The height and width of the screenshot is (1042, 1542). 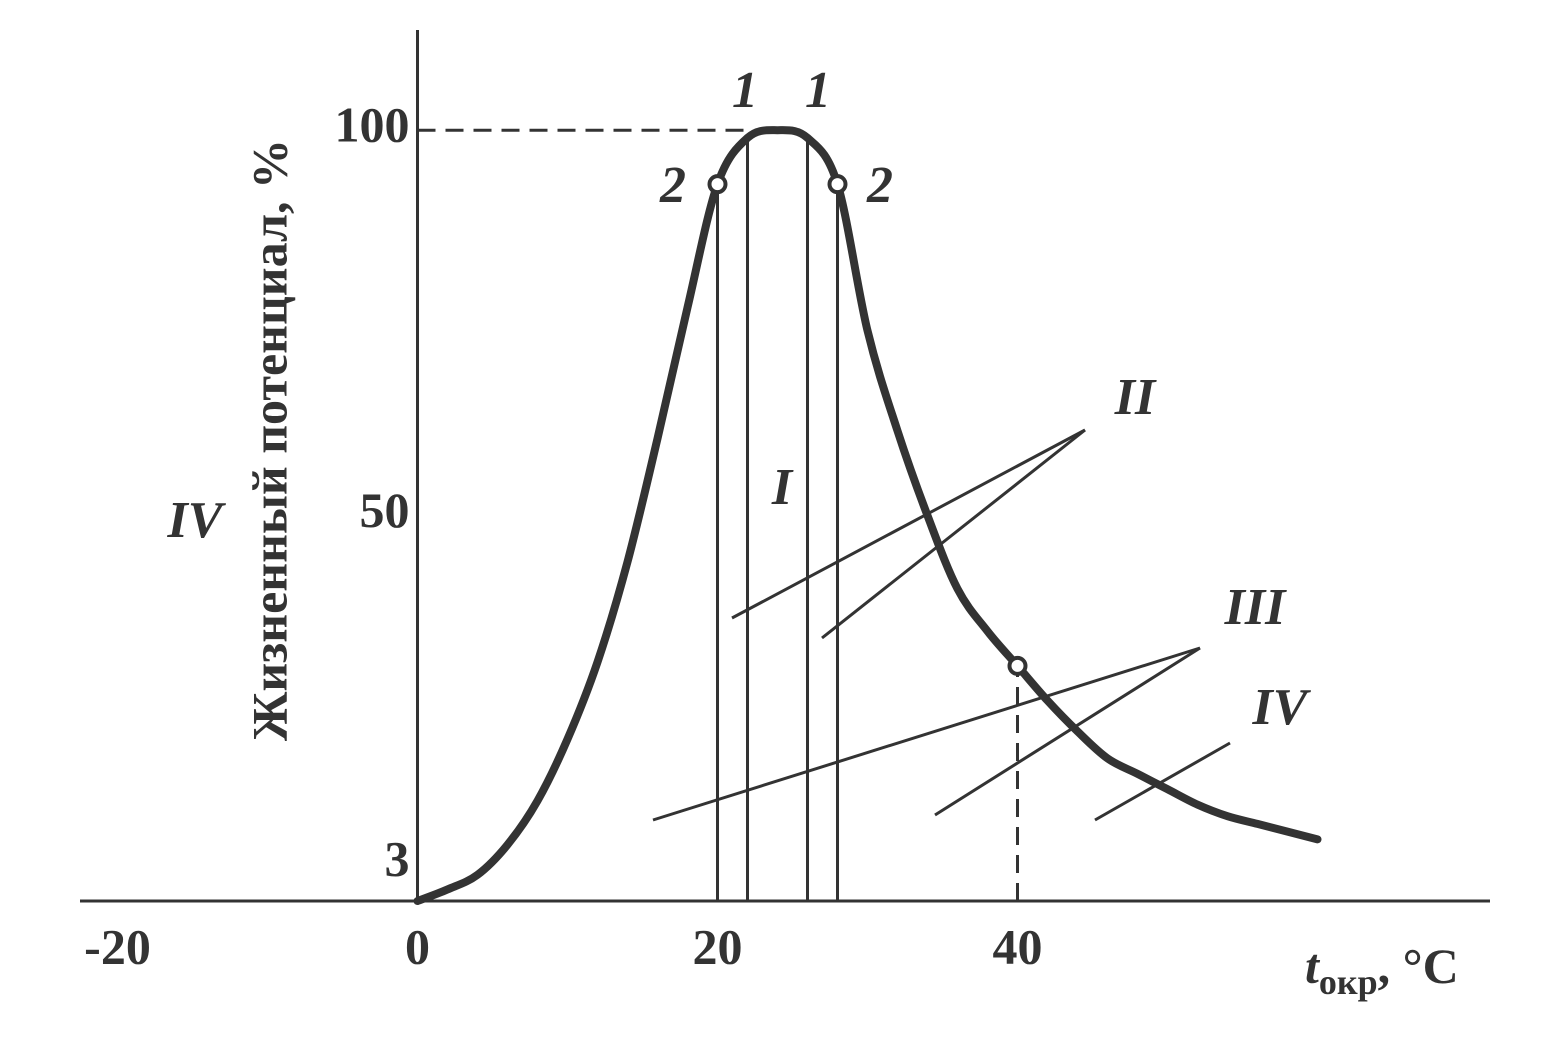 What do you see at coordinates (269, 440) in the screenshot?
I see `y-axis-label: Жизненный потенциал, %` at bounding box center [269, 440].